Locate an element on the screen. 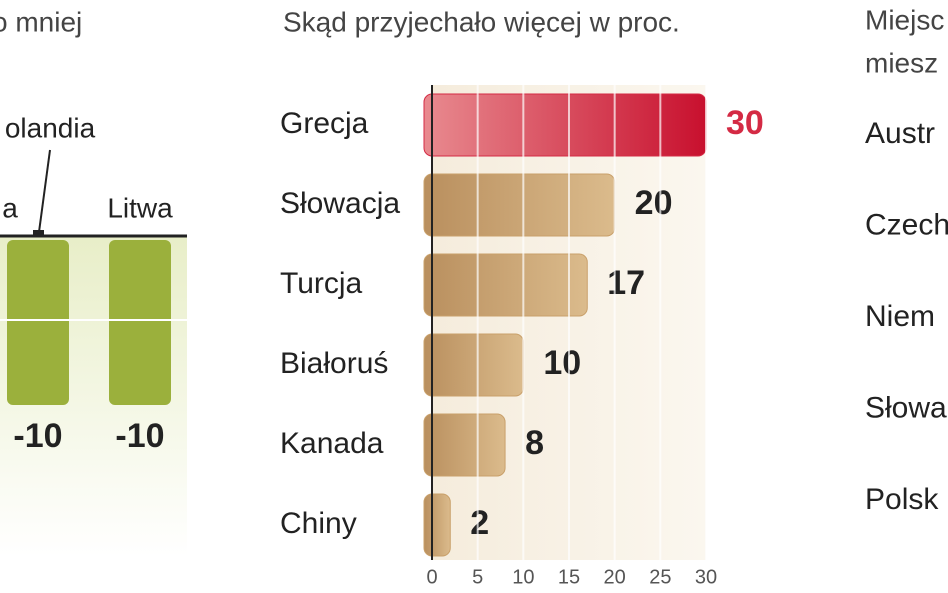 The image size is (948, 593). right-item: Niem is located at coordinates (900, 316).